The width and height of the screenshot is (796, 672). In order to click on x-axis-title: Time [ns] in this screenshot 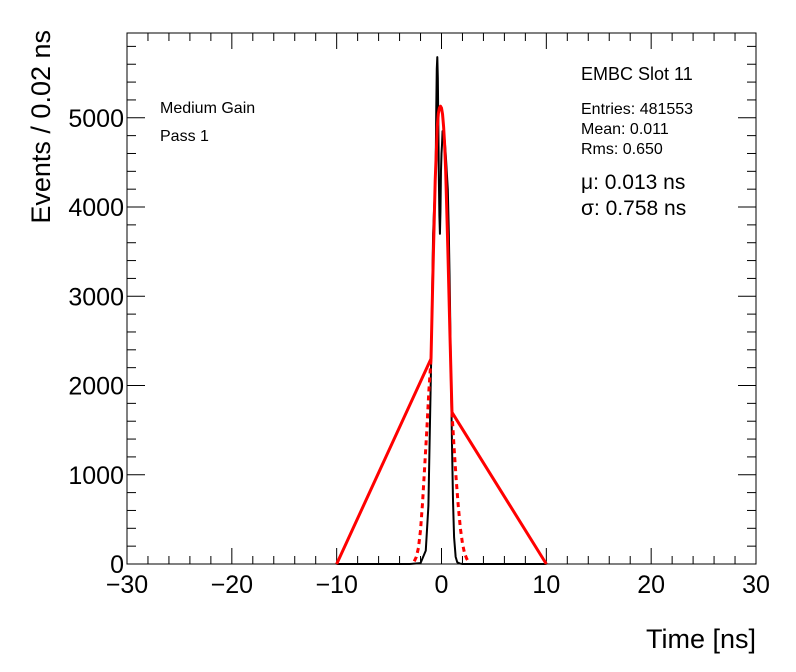, I will do `click(701, 639)`.